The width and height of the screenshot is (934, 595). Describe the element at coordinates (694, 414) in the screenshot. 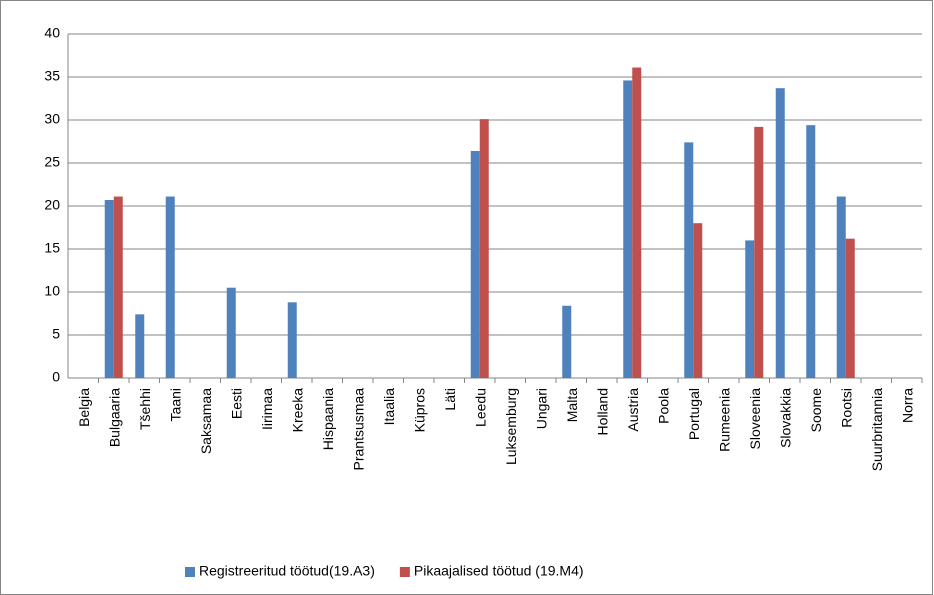

I see `x-tick-label: Portugal` at that location.